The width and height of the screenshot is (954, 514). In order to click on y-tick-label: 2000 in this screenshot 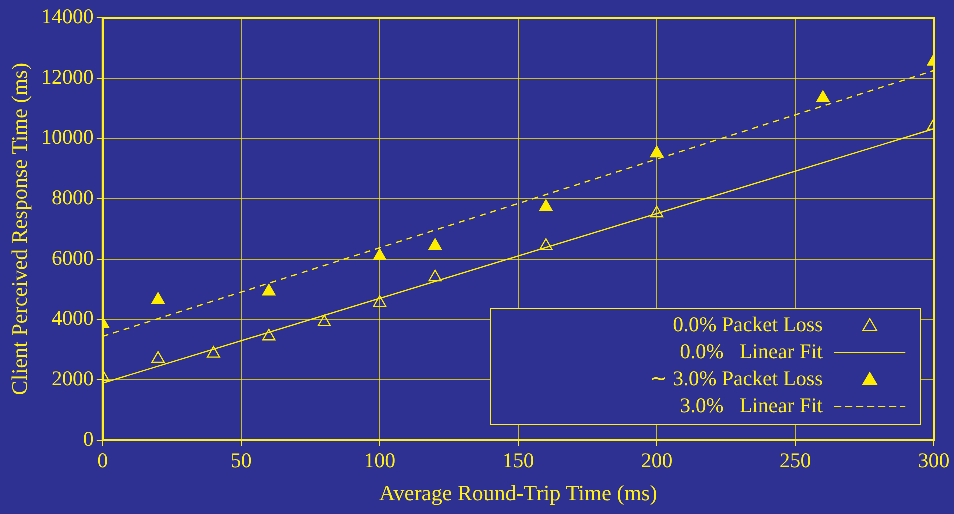, I will do `click(73, 378)`.